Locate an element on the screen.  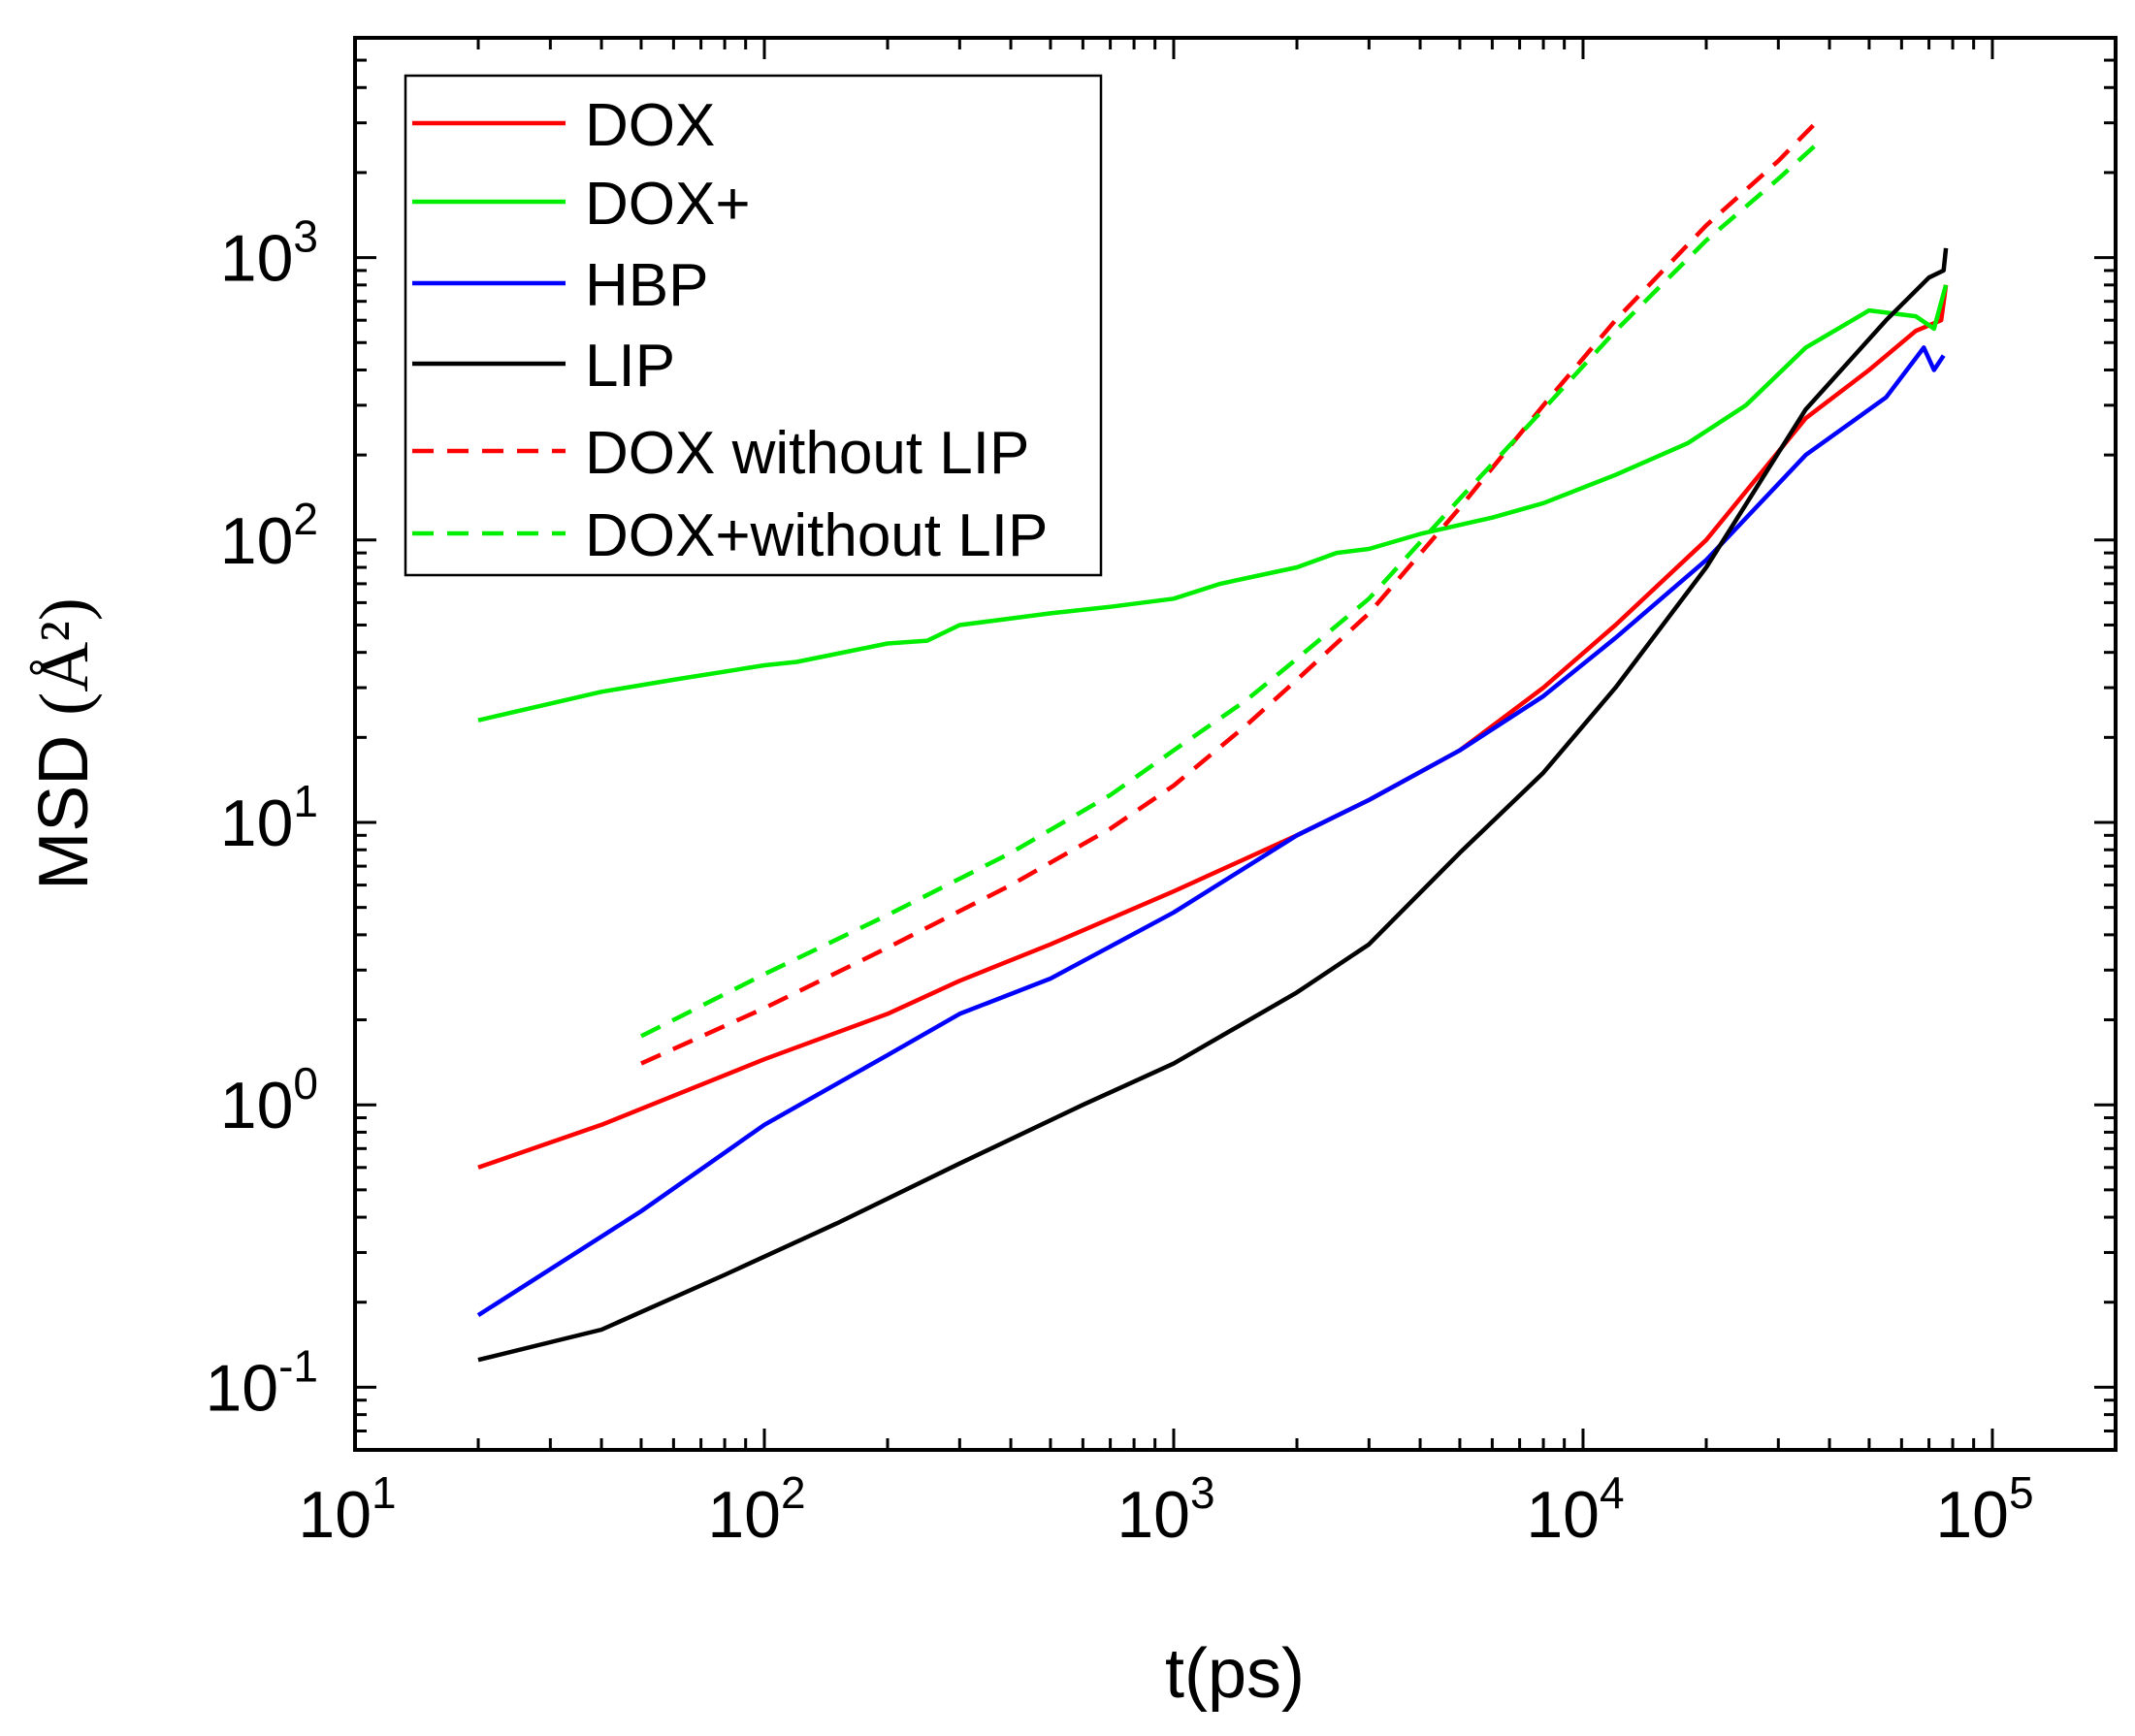
y-tick-label: 10² is located at coordinates (269, 536).